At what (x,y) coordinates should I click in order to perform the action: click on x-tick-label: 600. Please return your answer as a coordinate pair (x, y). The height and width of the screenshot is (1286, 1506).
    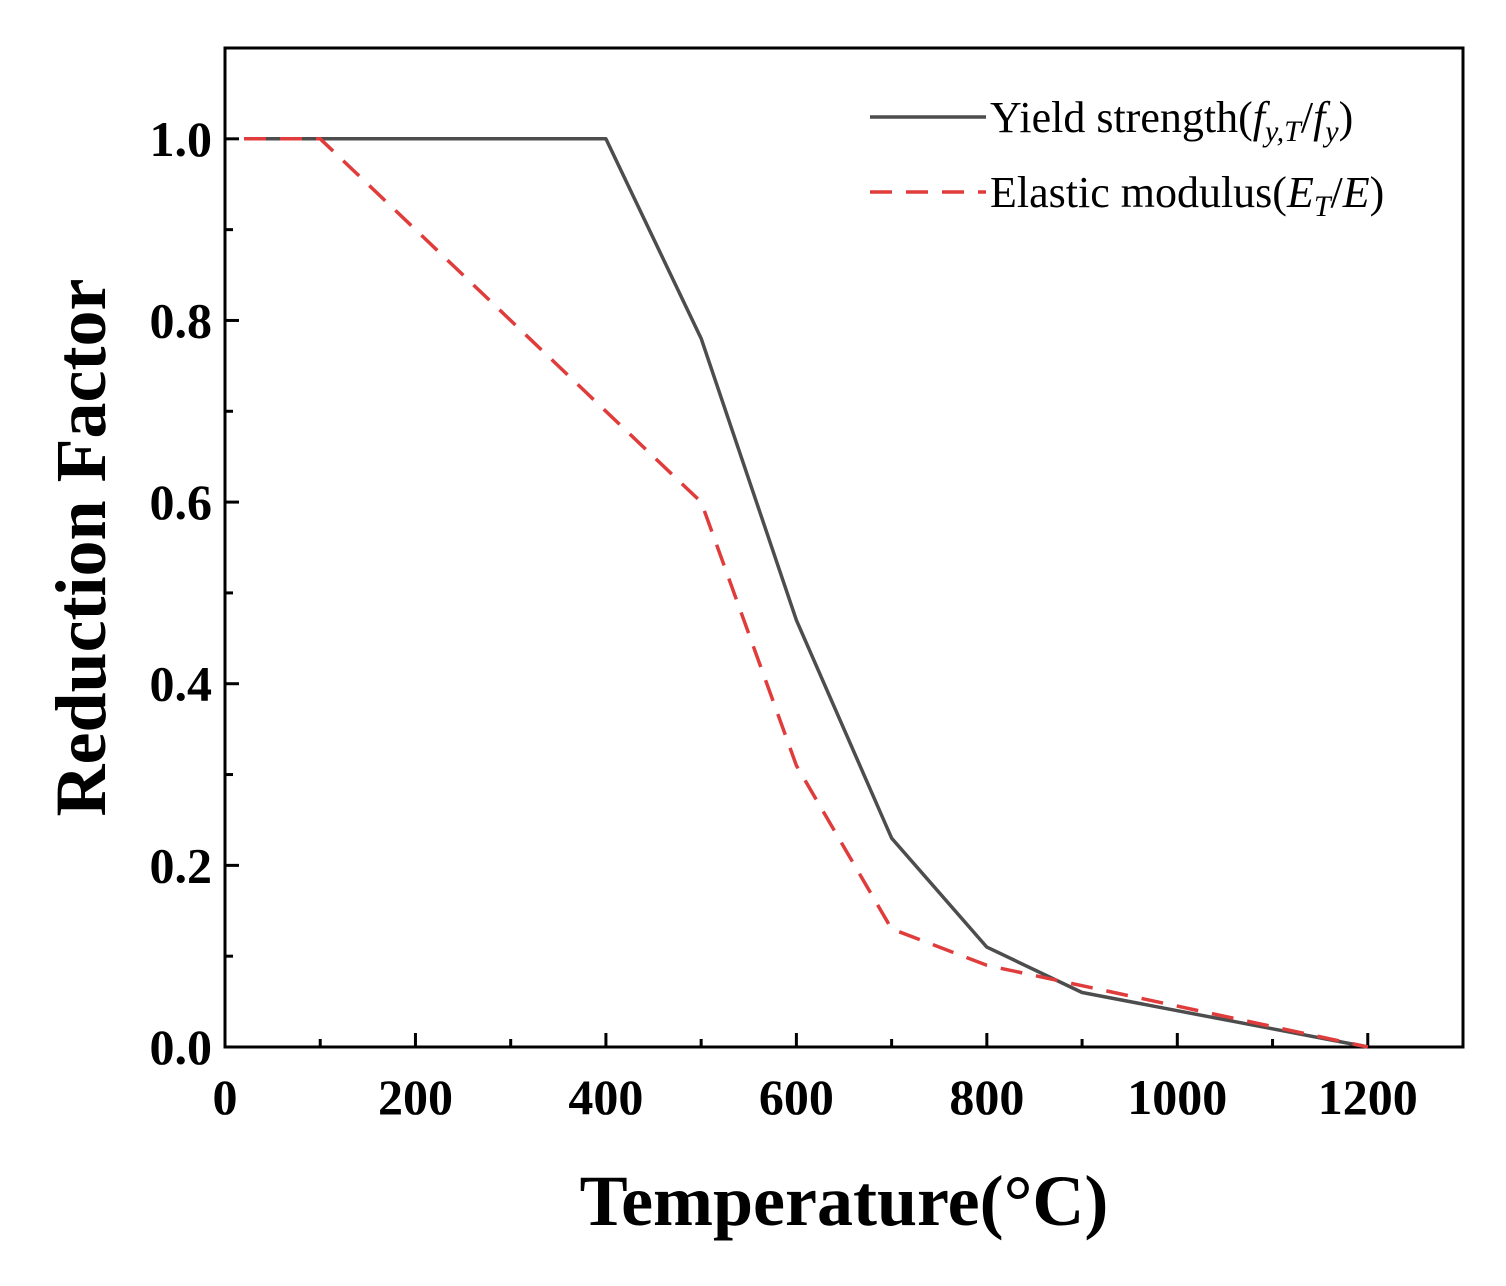
    Looking at the image, I should click on (796, 1097).